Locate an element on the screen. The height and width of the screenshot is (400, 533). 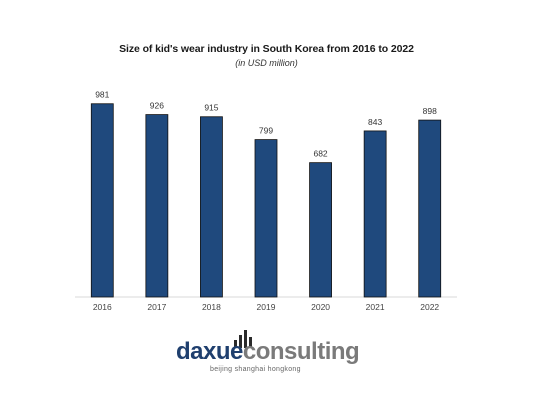
logo-word-part1: daxue is located at coordinates (209, 351).